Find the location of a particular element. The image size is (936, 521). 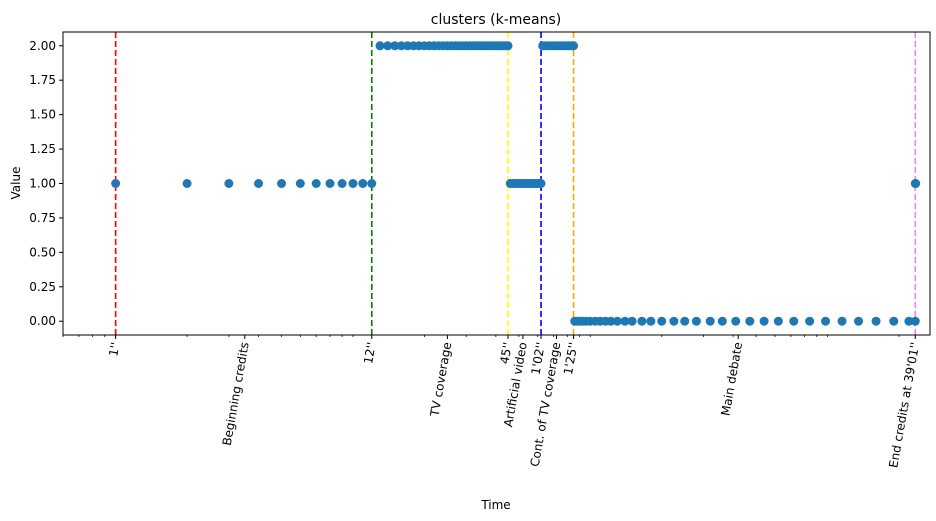

y-tick-label: 2.00 is located at coordinates (42, 46).